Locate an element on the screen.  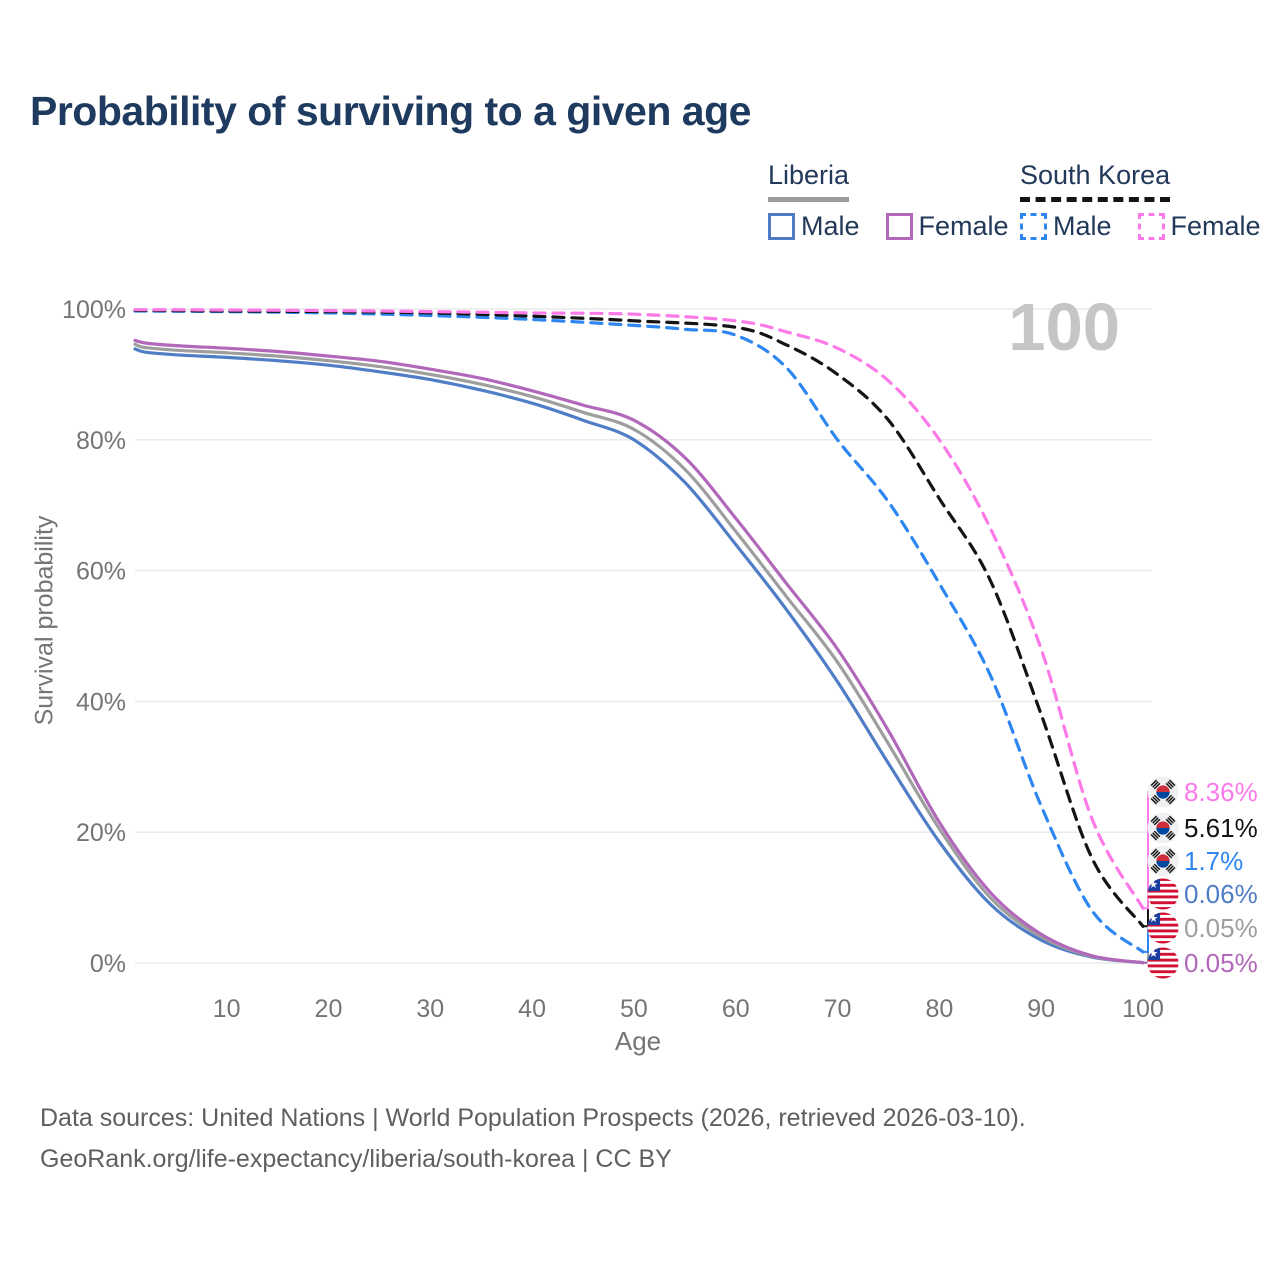
x-tick-label: 20 is located at coordinates (329, 1009).